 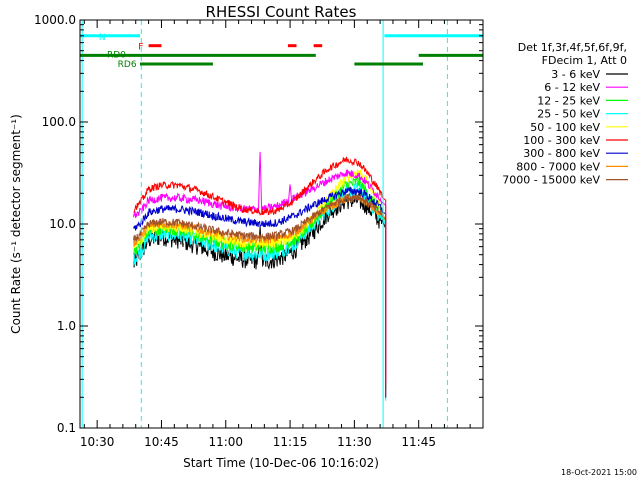 I want to click on y-tick-label: 1.0, so click(x=66, y=326).